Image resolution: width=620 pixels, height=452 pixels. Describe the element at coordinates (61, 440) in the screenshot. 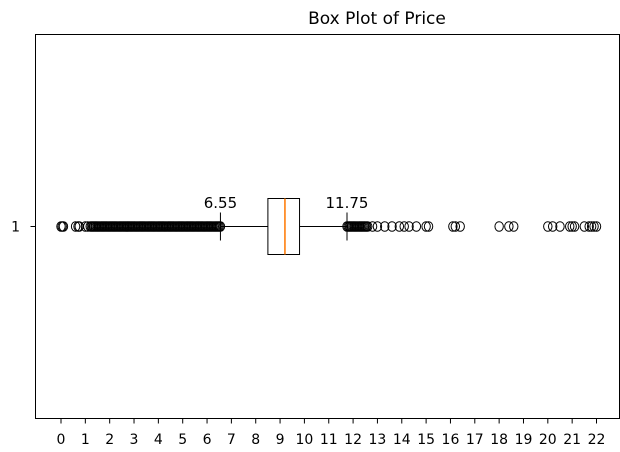

I see `x-tick-label: 0` at that location.